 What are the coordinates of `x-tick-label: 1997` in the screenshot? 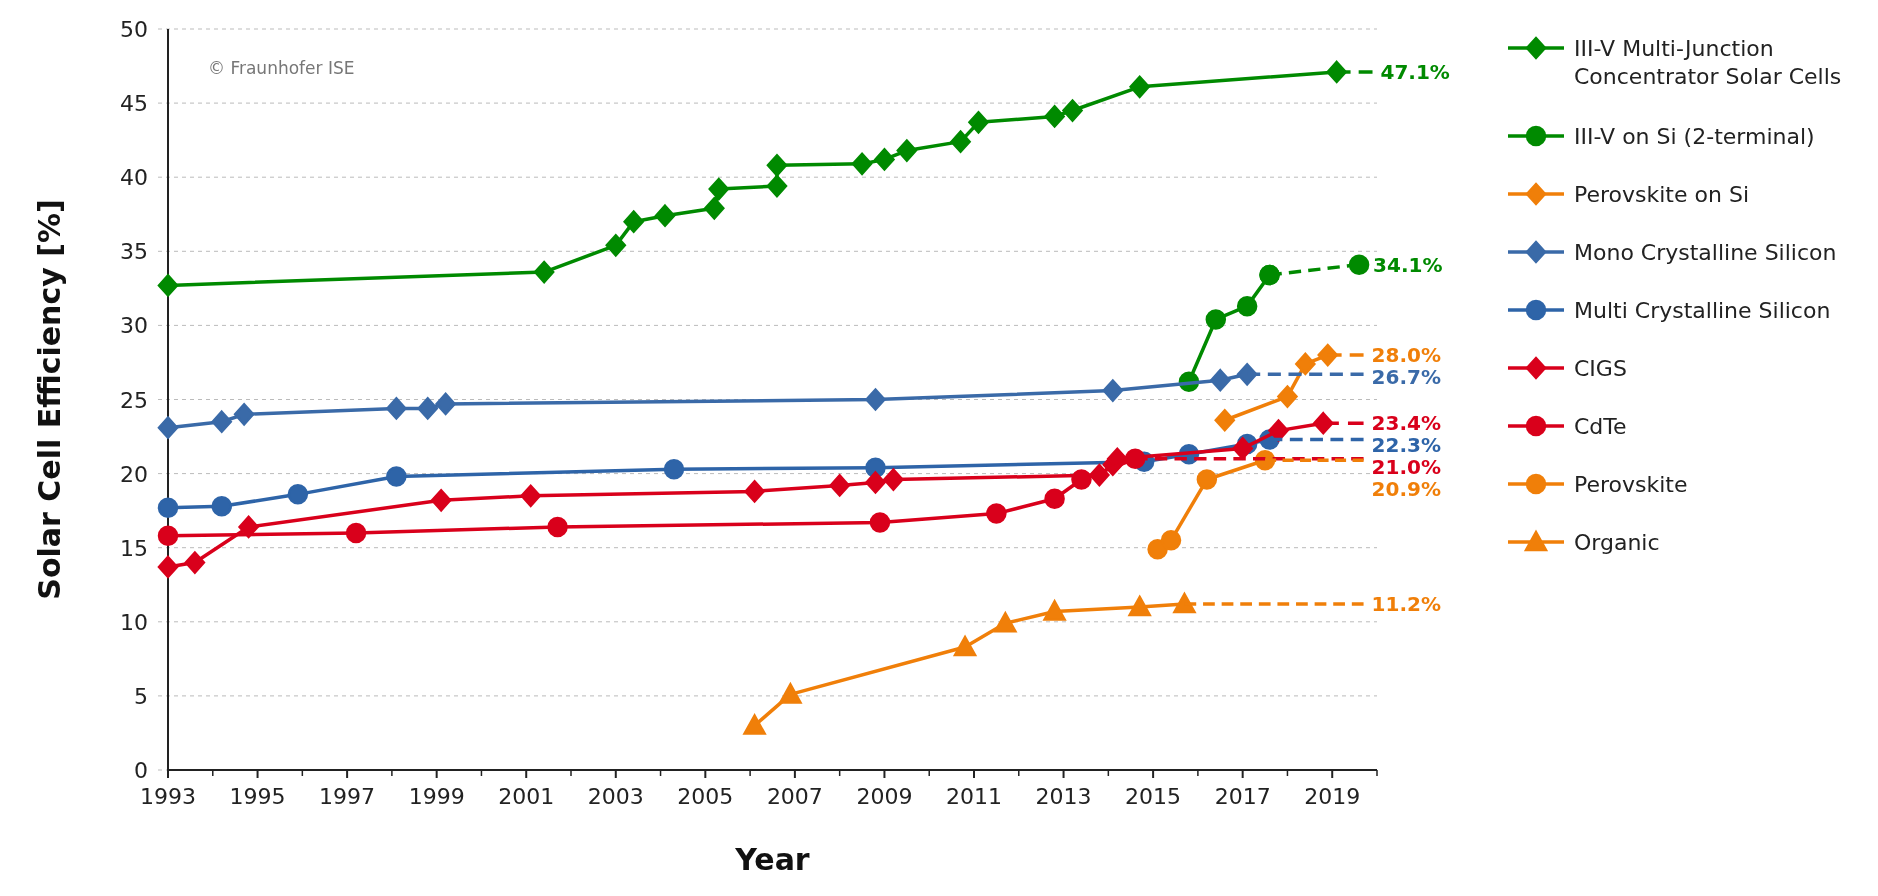 It's located at (347, 796).